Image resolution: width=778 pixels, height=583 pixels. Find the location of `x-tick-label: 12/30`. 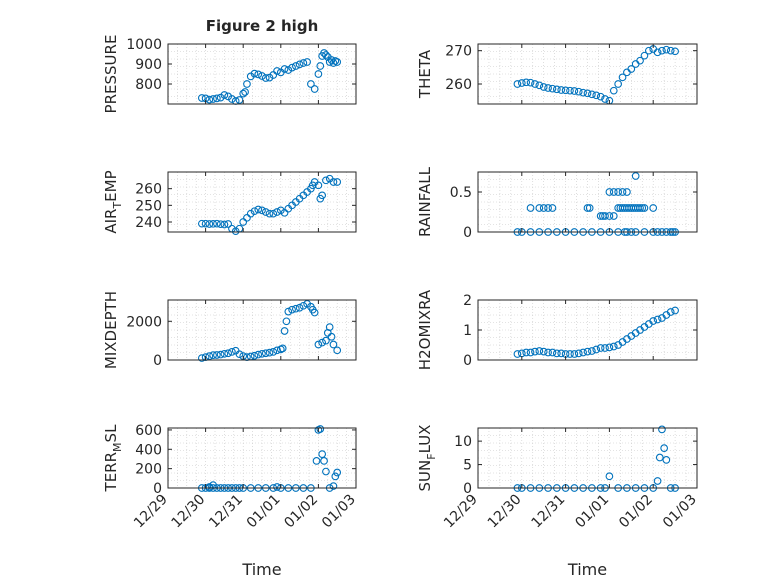

x-tick-label: 12/30 is located at coordinates (505, 512).